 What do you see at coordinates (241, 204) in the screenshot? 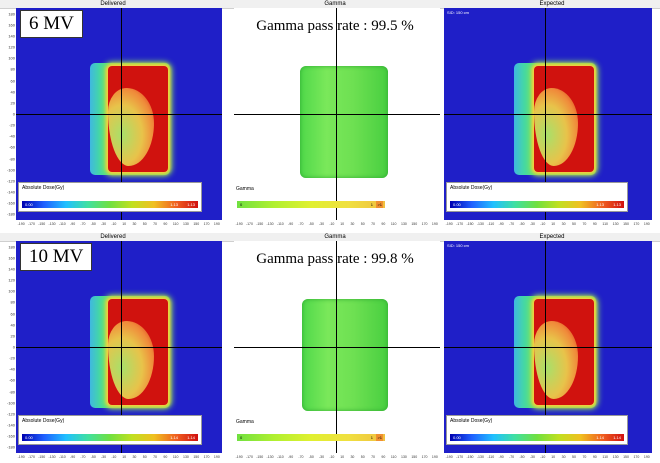
I see `gamma-colorbar-min: 0` at bounding box center [241, 204].